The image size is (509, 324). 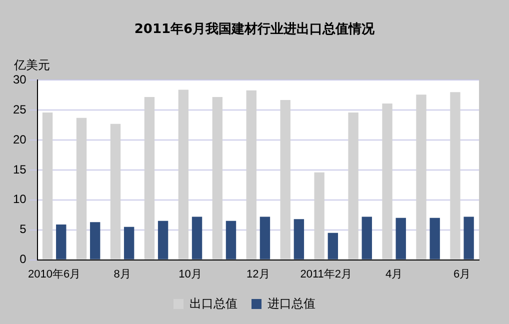 What do you see at coordinates (462, 274) in the screenshot?
I see `x-tick-label: 6月` at bounding box center [462, 274].